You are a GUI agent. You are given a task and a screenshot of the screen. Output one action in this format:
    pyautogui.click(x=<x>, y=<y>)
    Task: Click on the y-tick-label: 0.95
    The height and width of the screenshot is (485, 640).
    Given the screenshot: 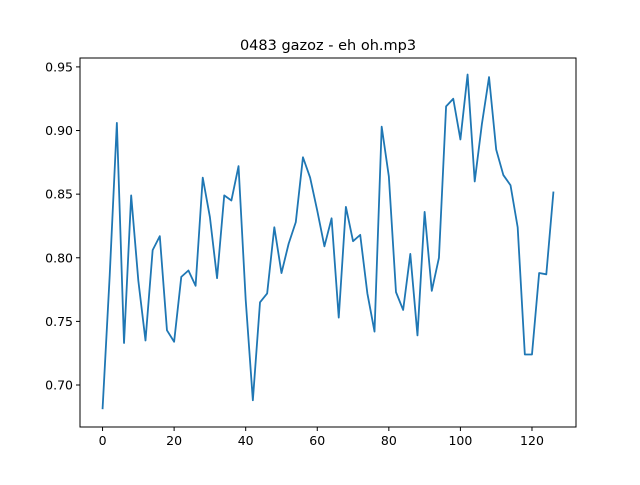 What is the action you would take?
    pyautogui.click(x=59, y=66)
    